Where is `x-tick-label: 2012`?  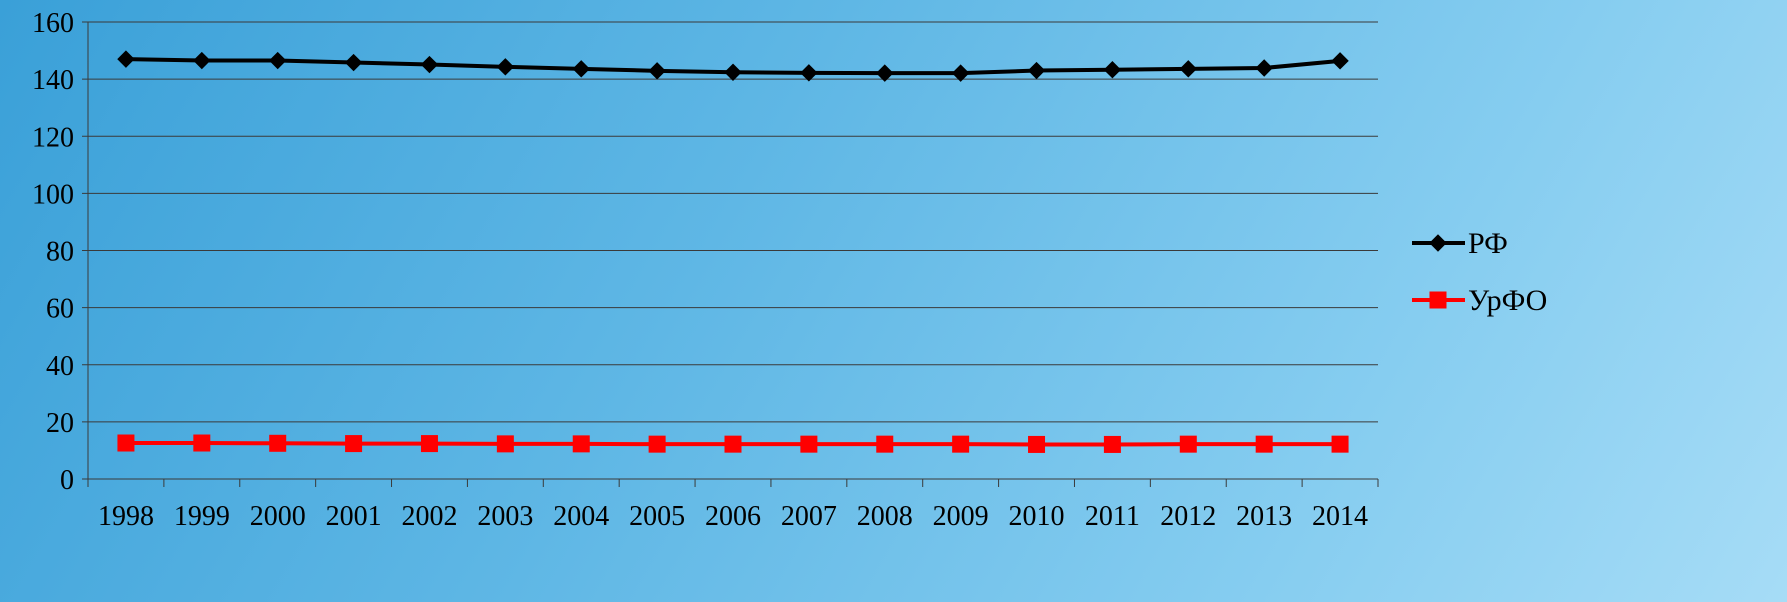
x-tick-label: 2012 is located at coordinates (1188, 516).